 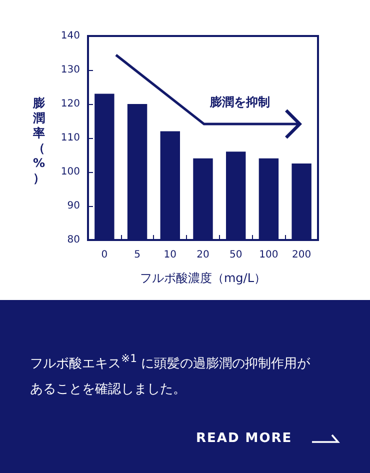 I want to click on y-tick-label: 110, so click(x=70, y=138).